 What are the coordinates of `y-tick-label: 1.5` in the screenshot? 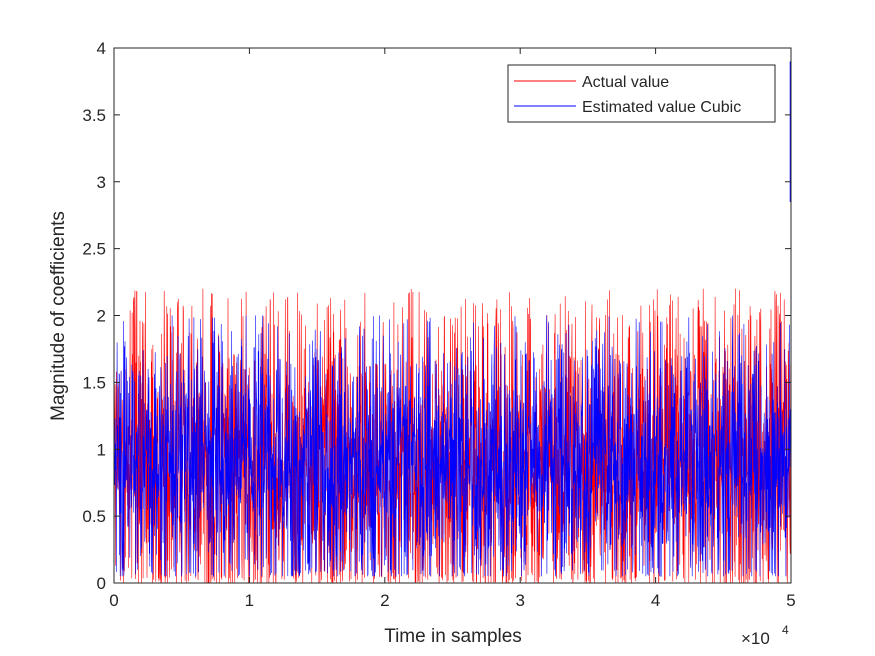 It's located at (94, 382).